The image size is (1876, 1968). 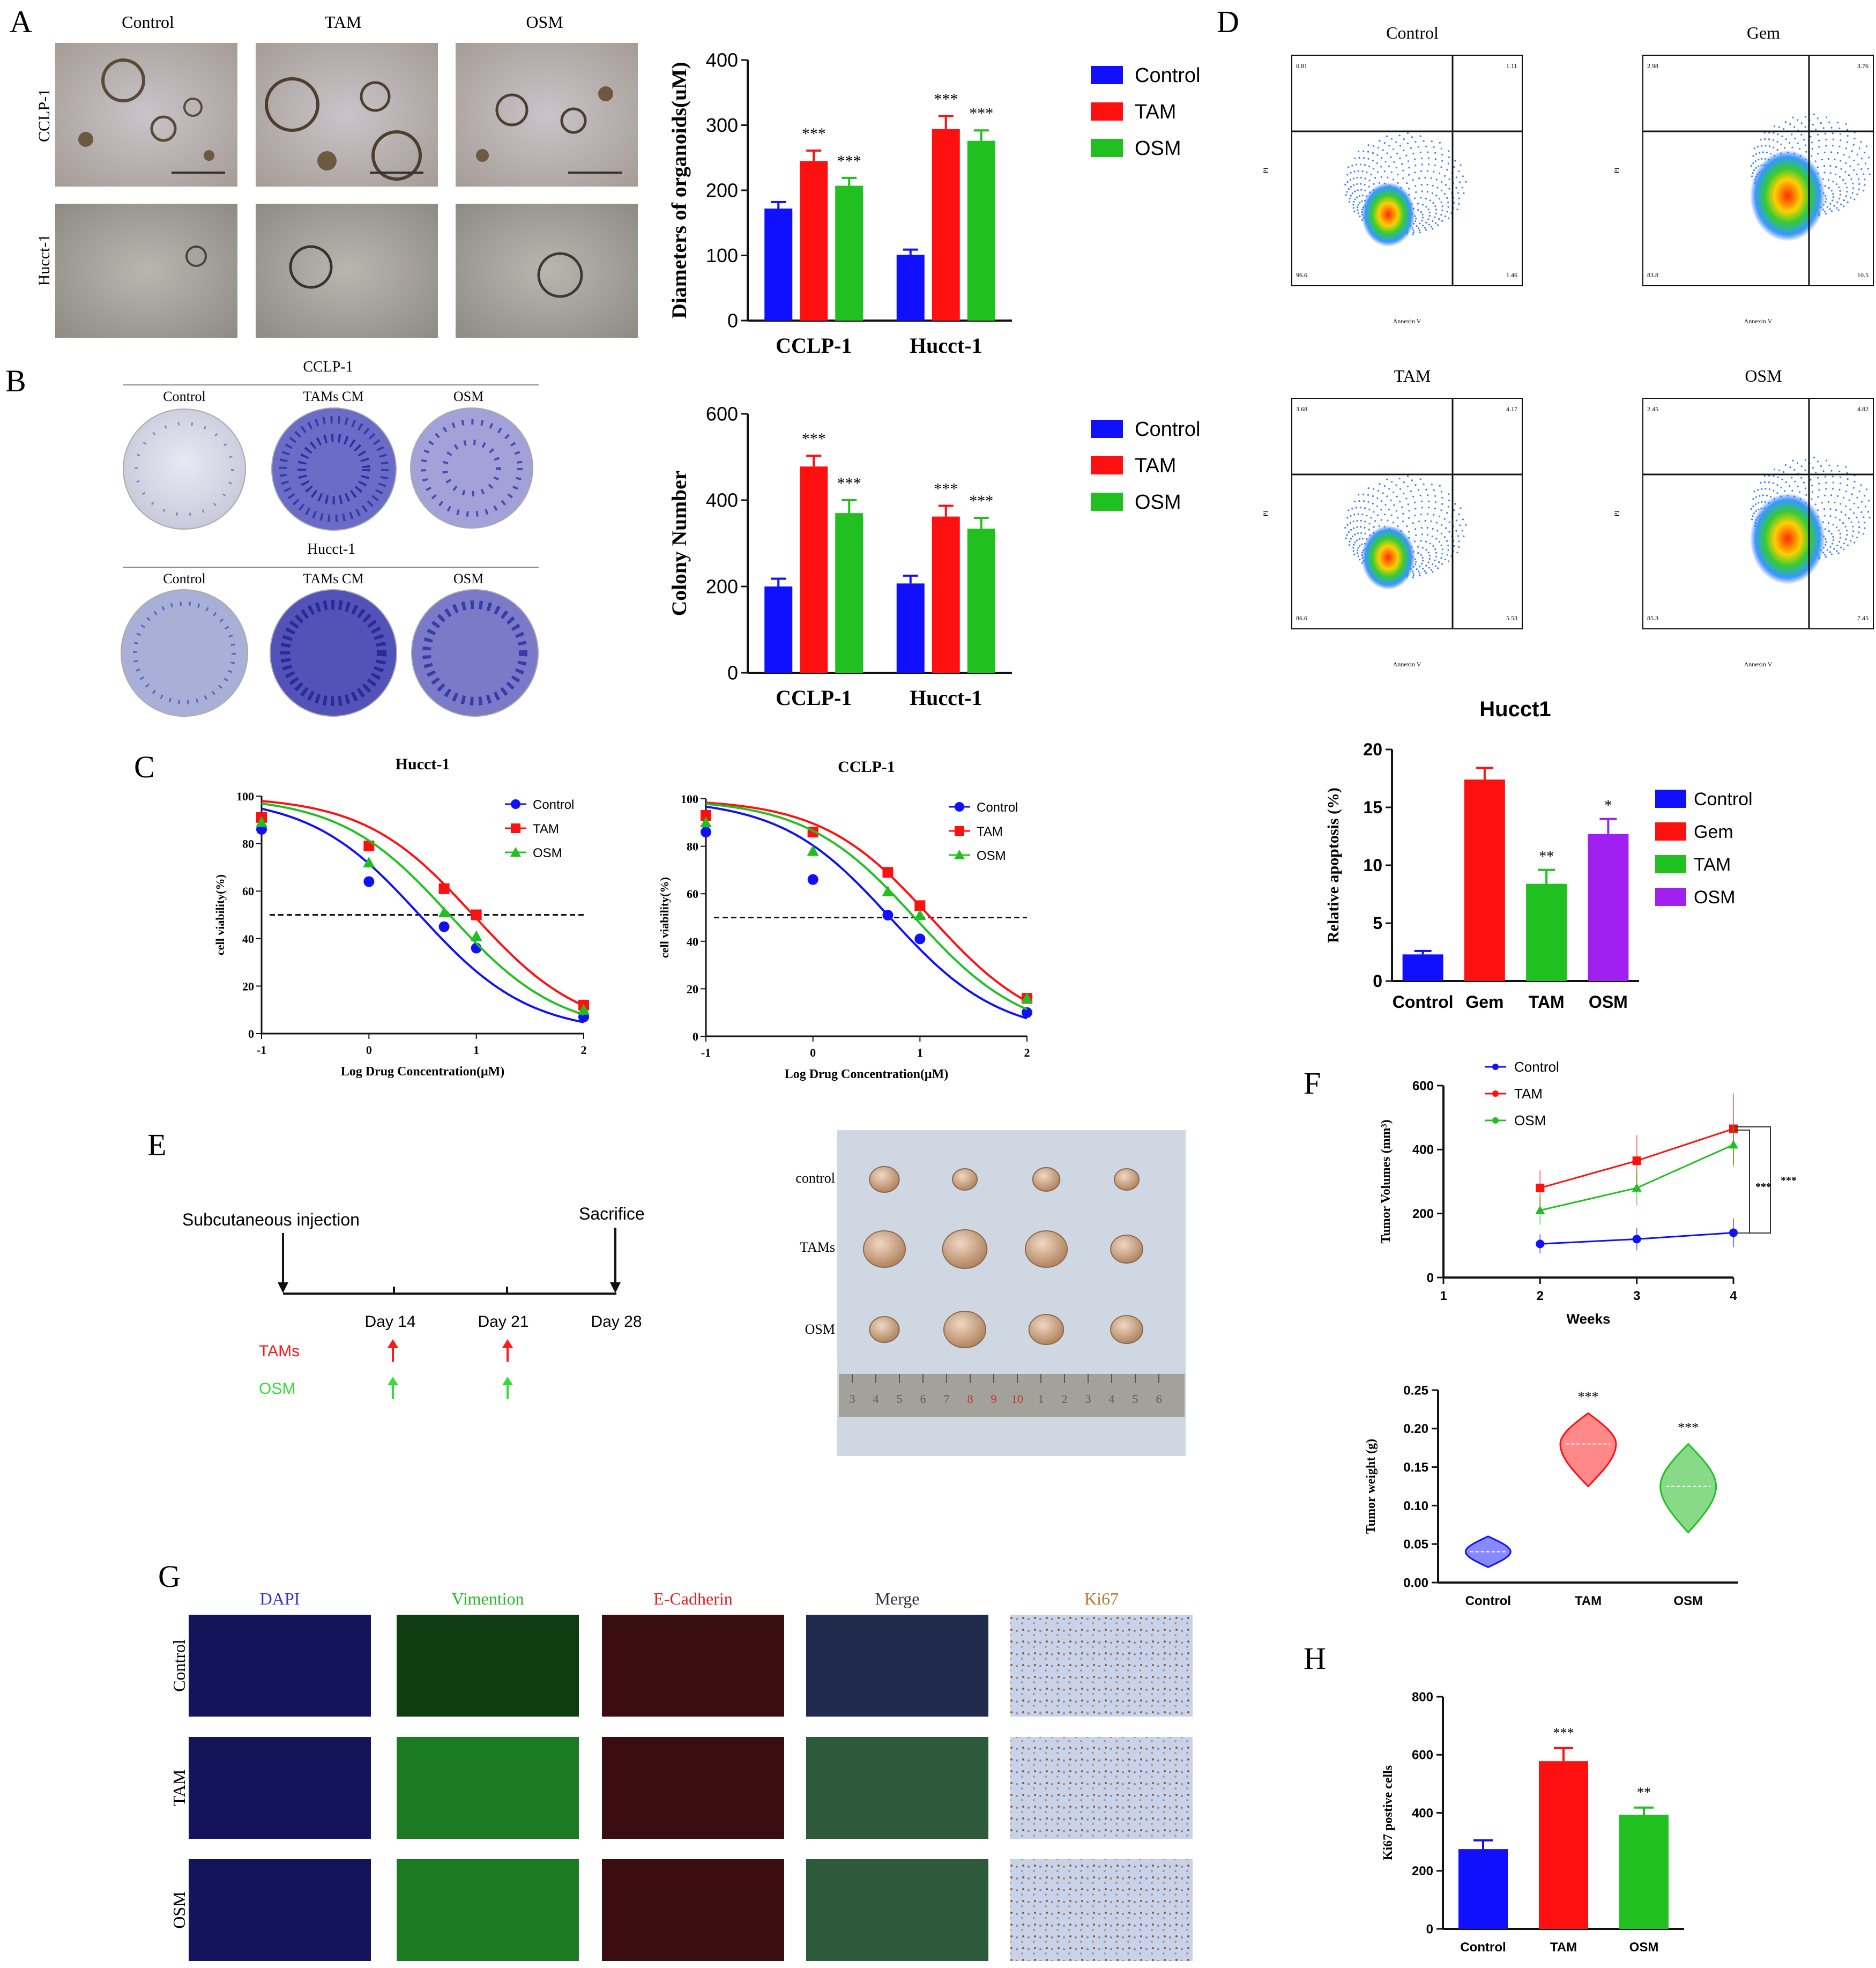 I want to click on data-point, so click(x=261, y=821).